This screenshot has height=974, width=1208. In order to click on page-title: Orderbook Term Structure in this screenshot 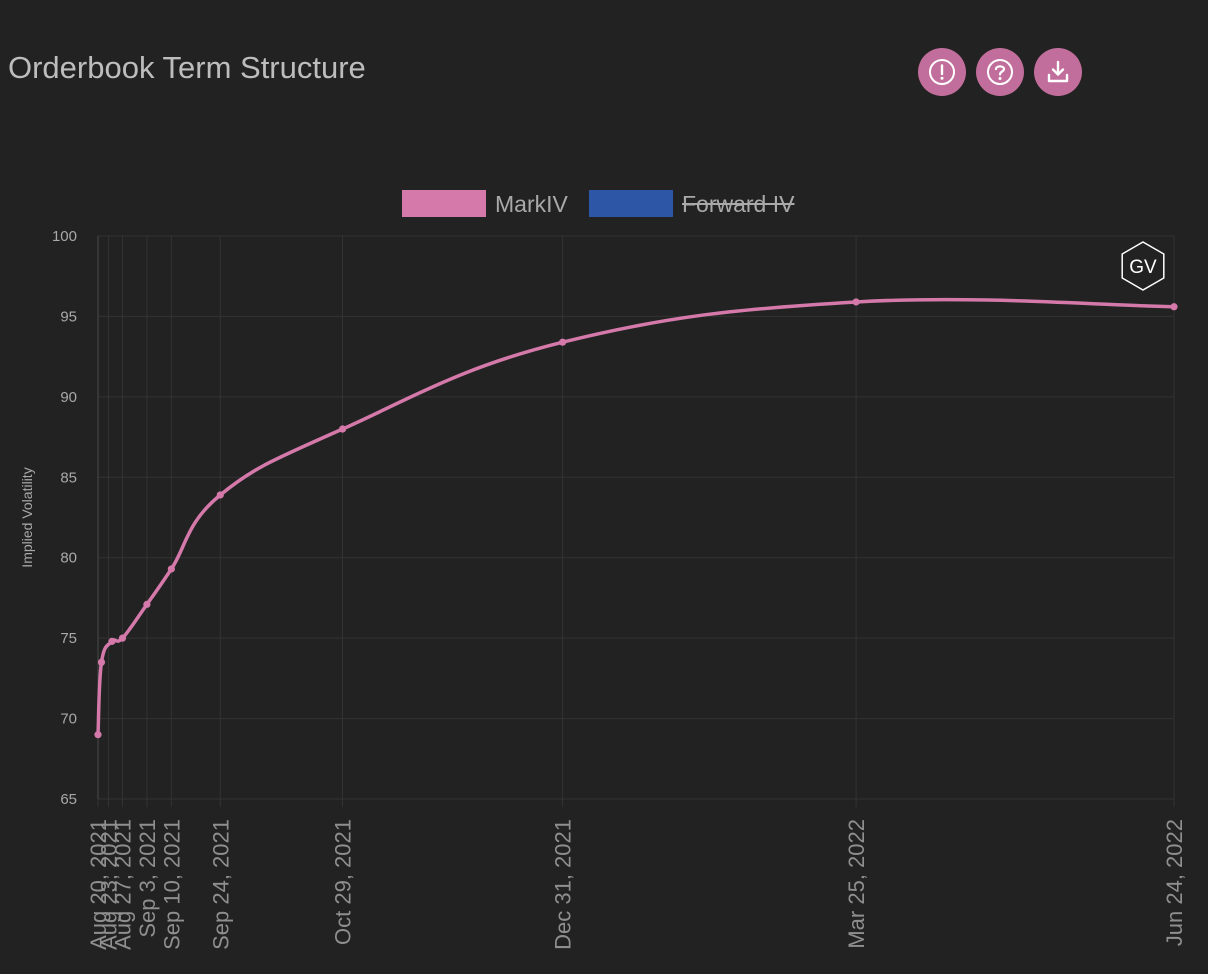, I will do `click(187, 67)`.